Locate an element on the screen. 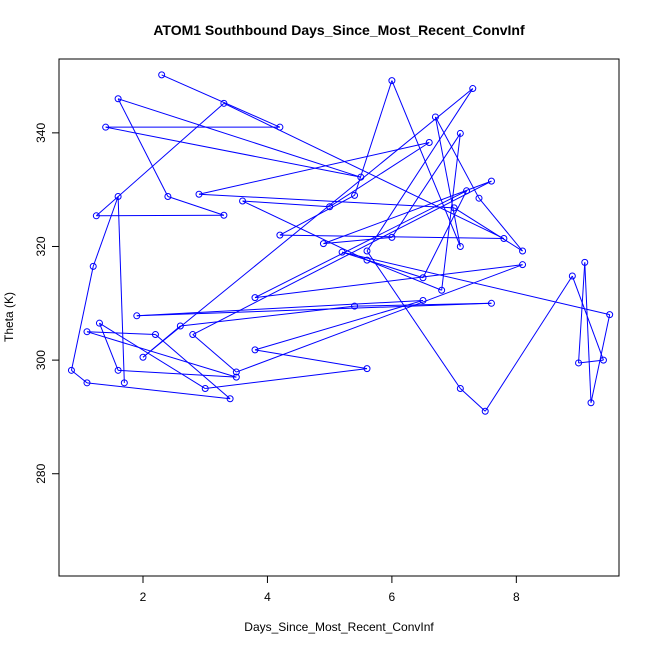  y-tick-label-1: 300 is located at coordinates (41, 360).